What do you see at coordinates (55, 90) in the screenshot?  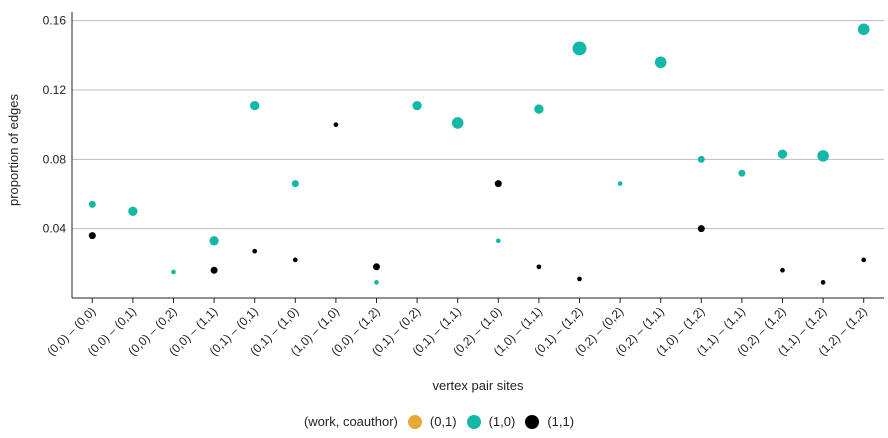 I see `y-tick-label: 0.12` at bounding box center [55, 90].